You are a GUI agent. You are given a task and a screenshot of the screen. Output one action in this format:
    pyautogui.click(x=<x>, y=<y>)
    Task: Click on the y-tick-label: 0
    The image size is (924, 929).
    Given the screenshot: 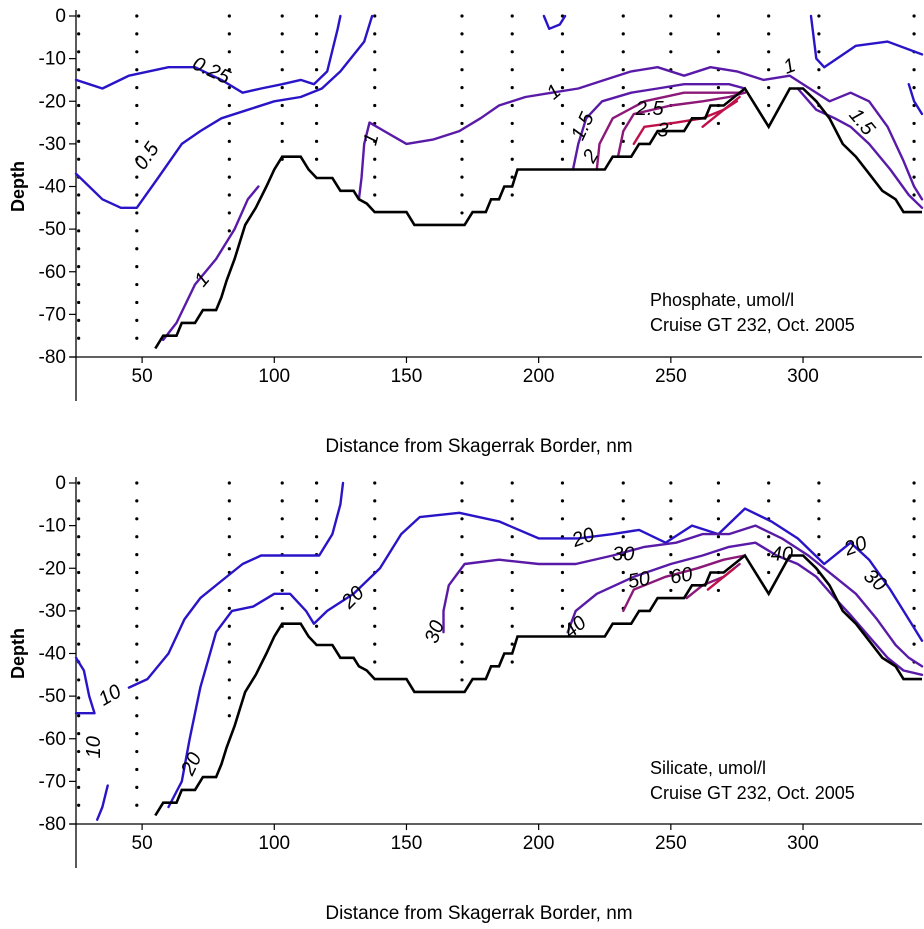 What is the action you would take?
    pyautogui.click(x=60, y=483)
    